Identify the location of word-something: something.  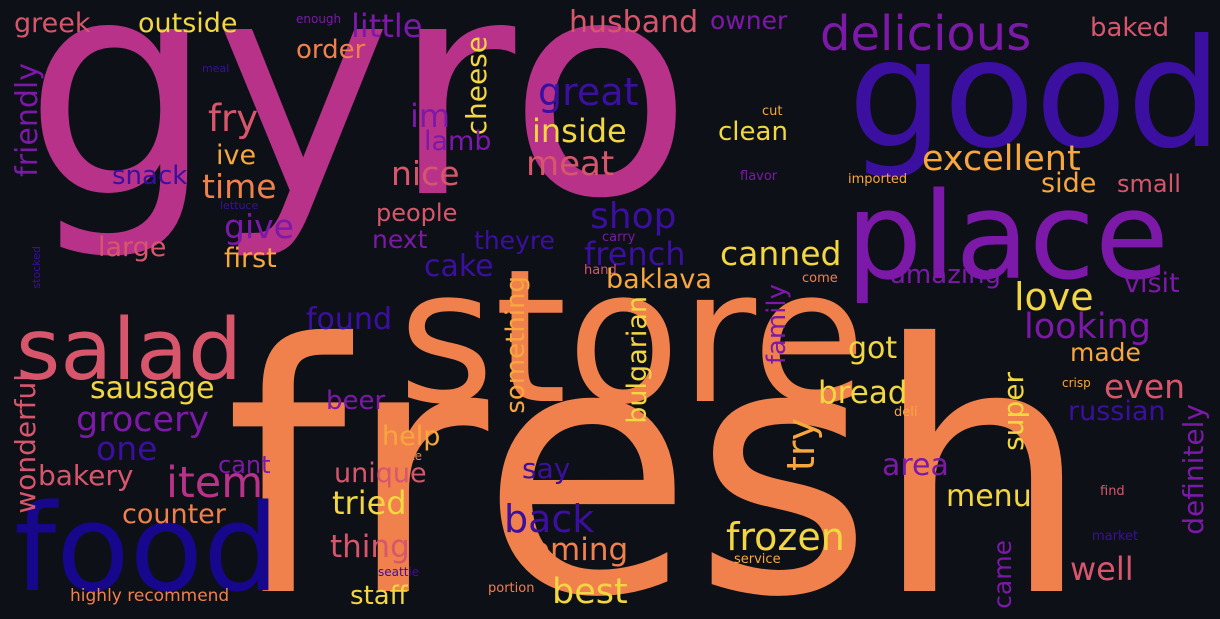
(516, 345).